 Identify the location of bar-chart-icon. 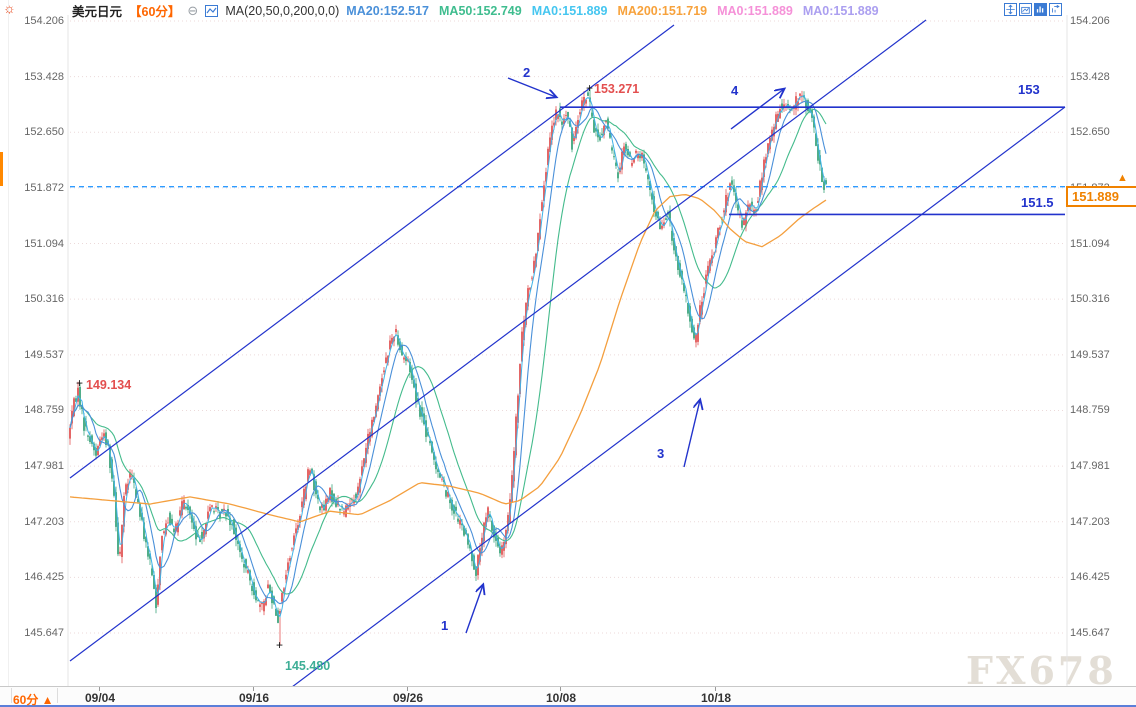
(1040, 9).